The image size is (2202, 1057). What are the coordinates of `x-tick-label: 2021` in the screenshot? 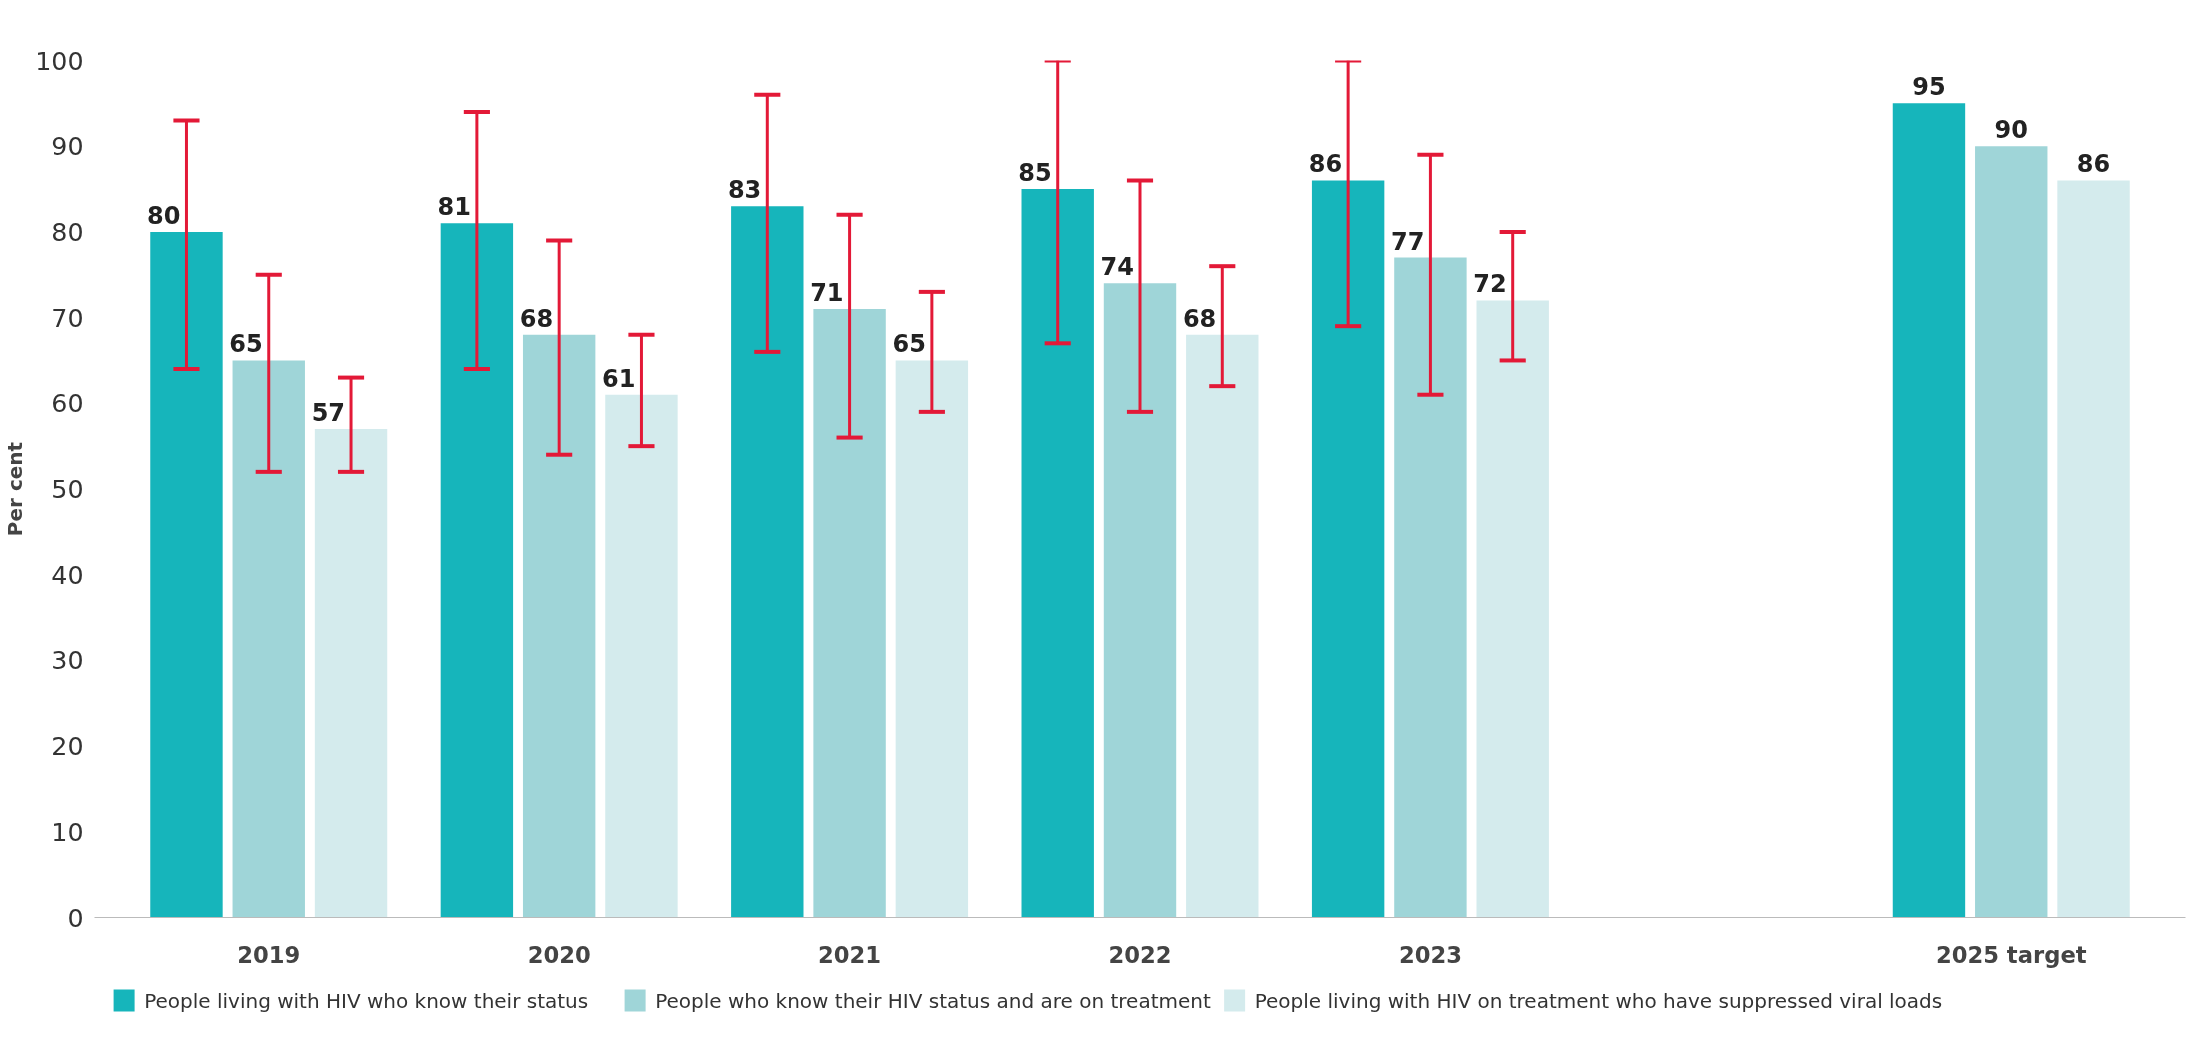 It's located at (850, 954).